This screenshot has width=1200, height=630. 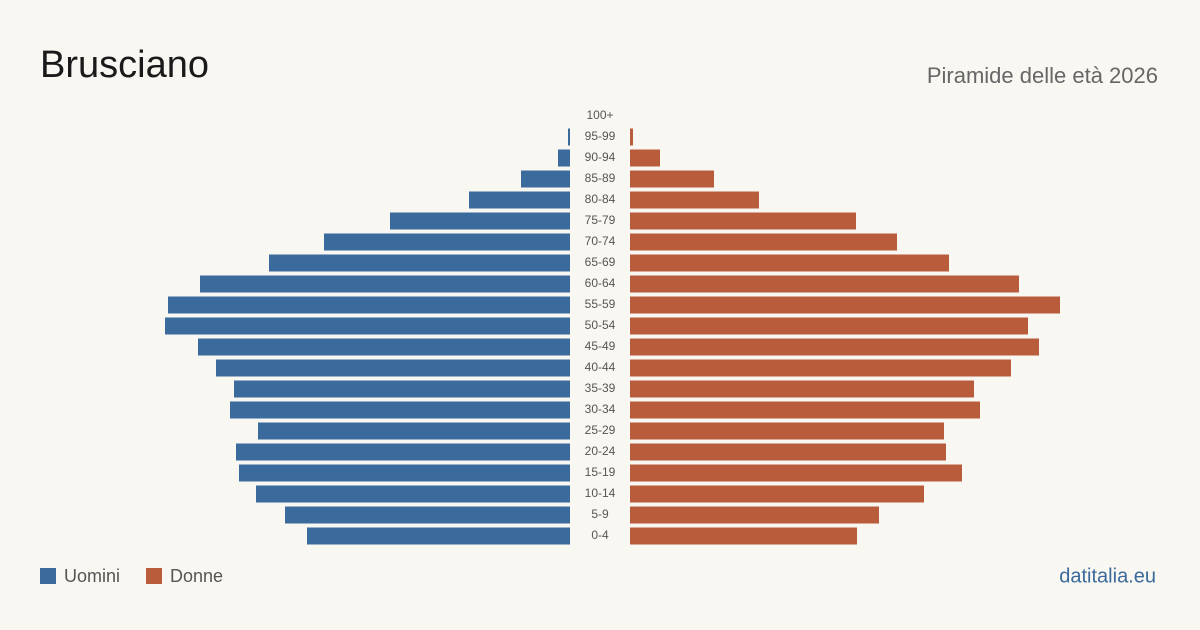 I want to click on age-label: 0-4, so click(x=600, y=535).